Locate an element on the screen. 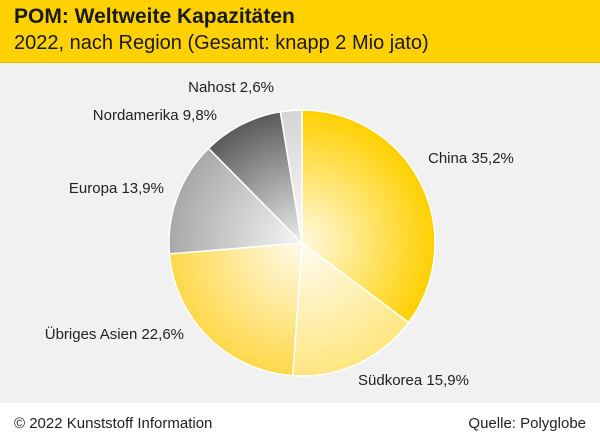 This screenshot has width=600, height=443. pie-slice-nordamerika is located at coordinates (255, 178).